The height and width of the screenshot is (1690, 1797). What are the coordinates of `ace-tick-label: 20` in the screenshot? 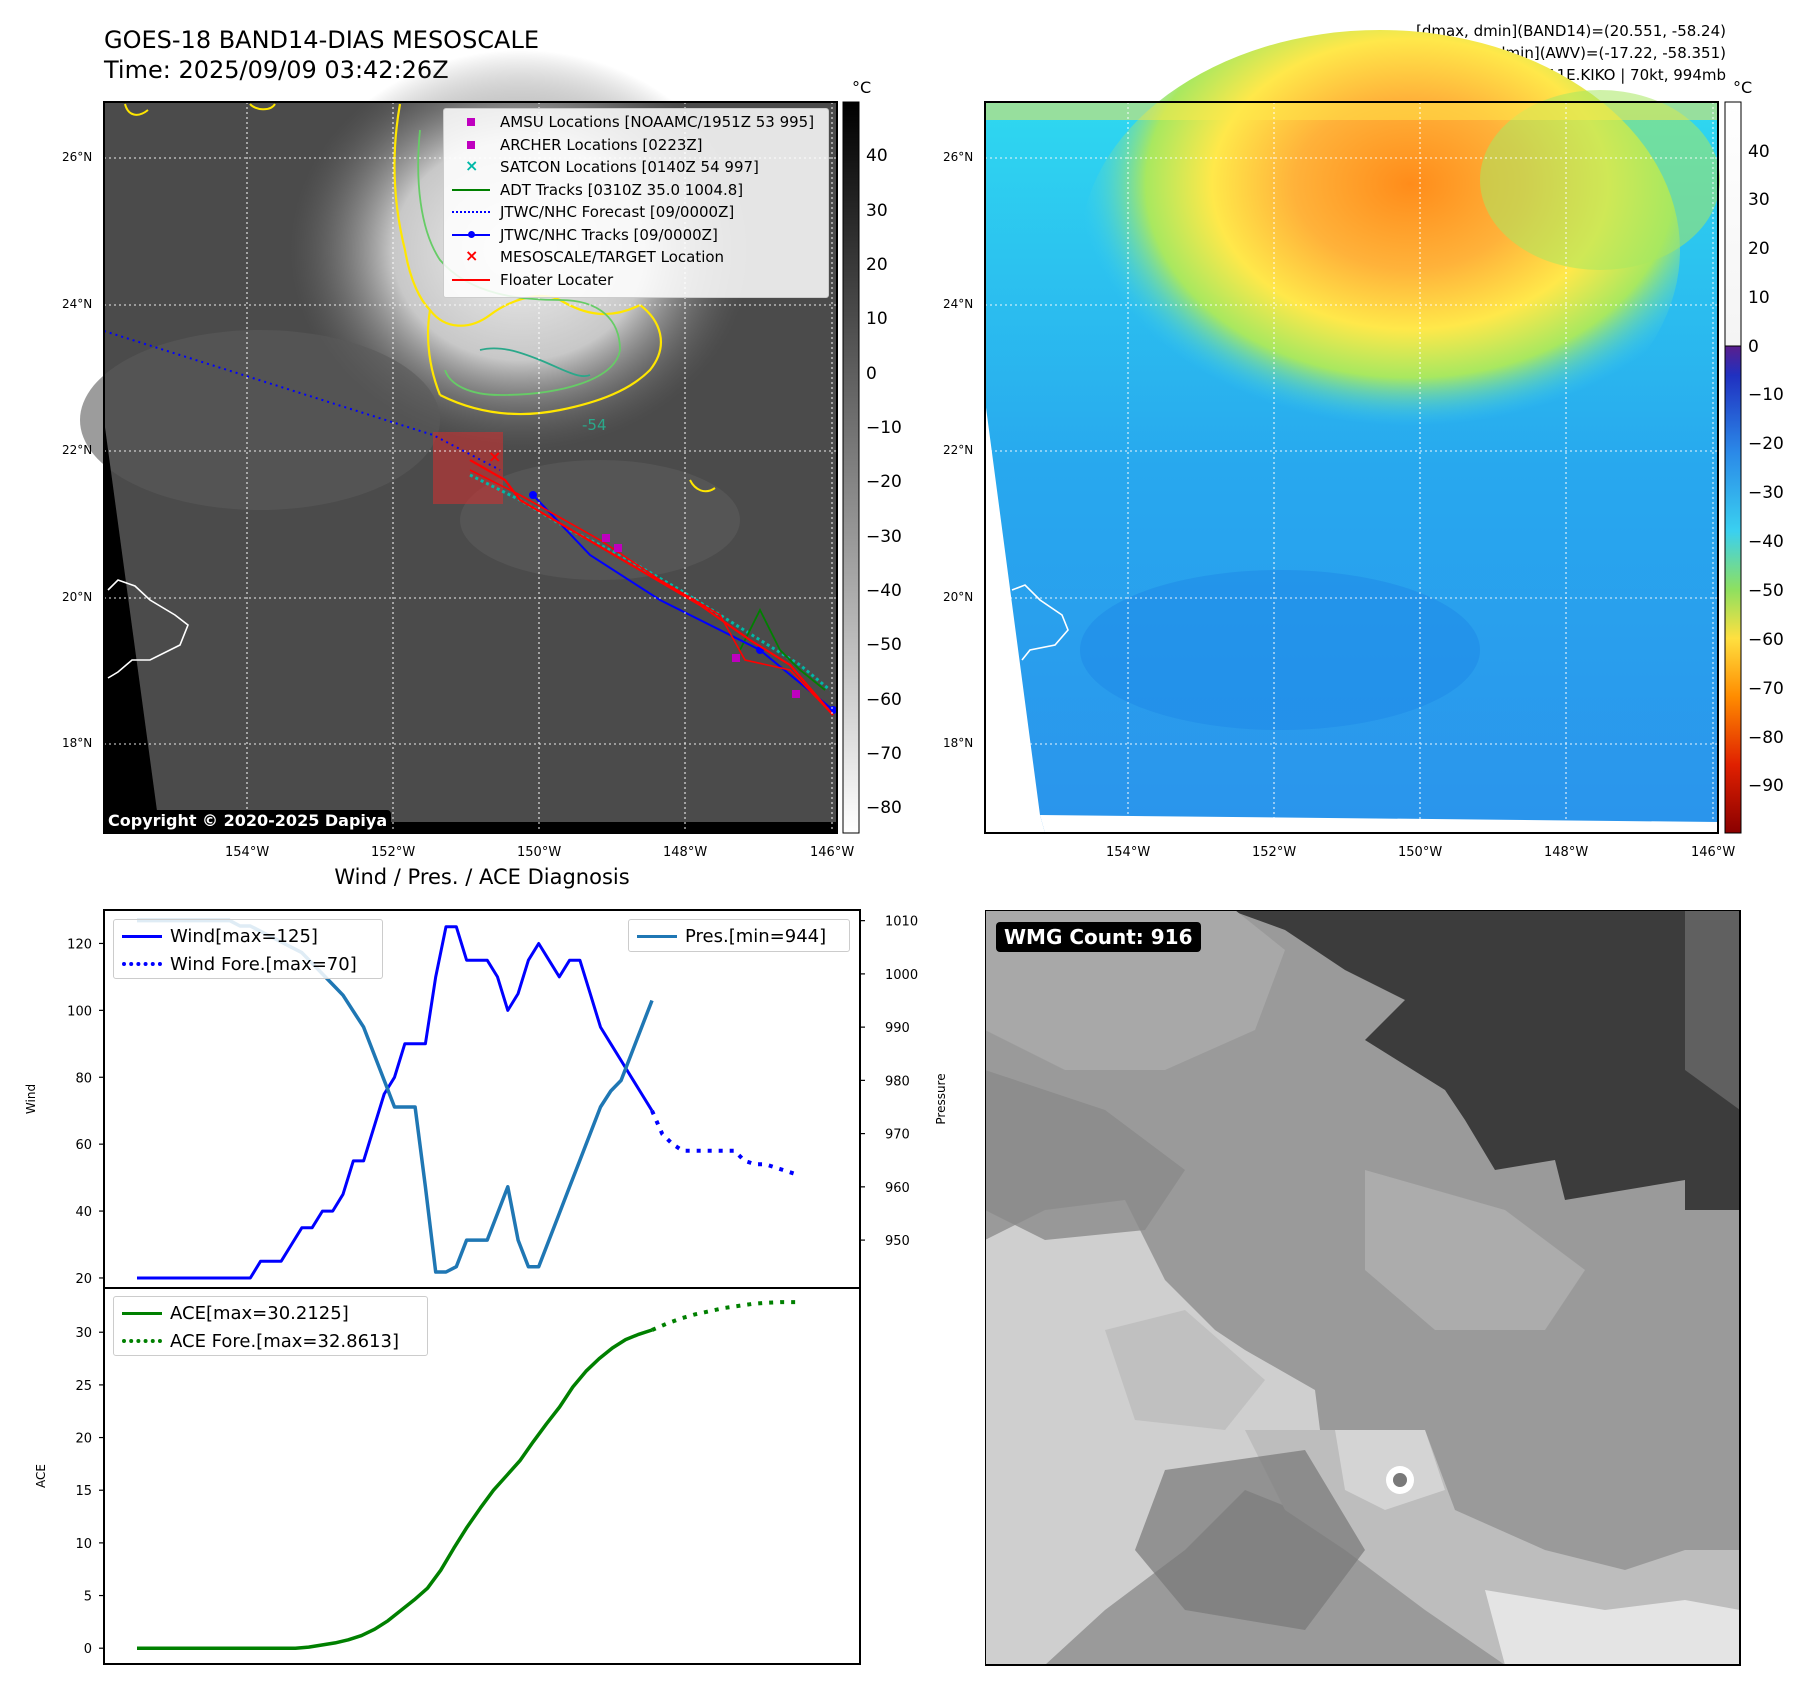 It's located at (83, 1439).